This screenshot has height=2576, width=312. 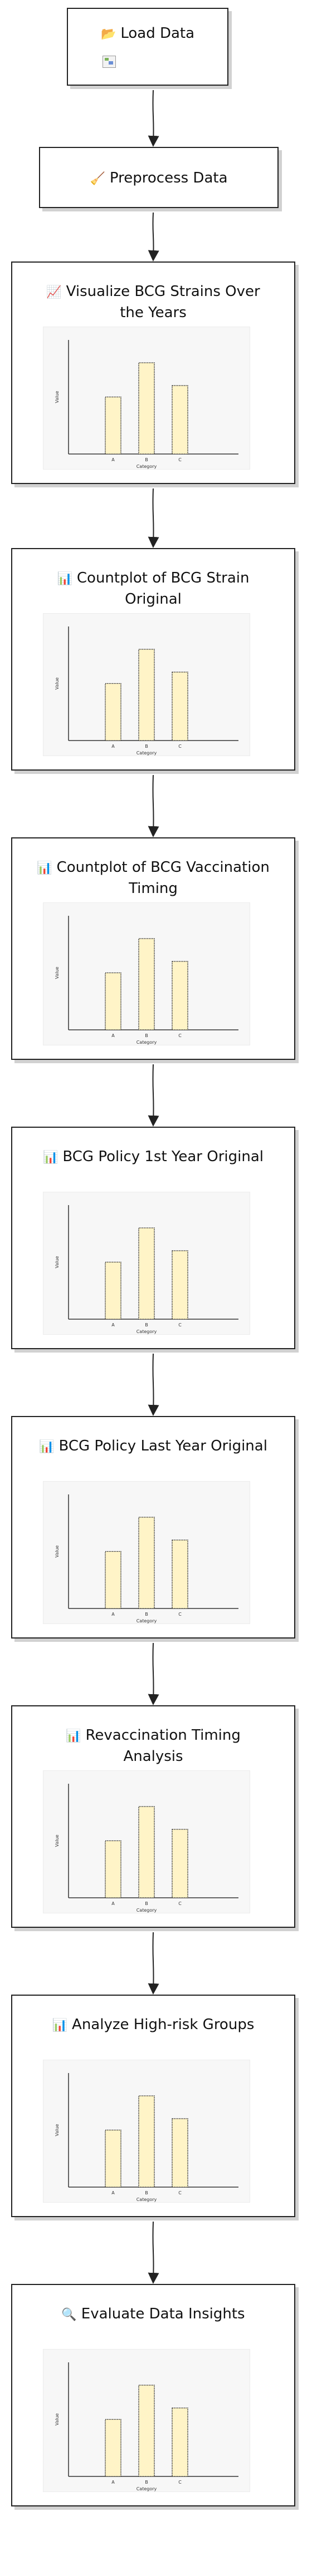 What do you see at coordinates (97, 179) in the screenshot?
I see `broom-icon: 🧹` at bounding box center [97, 179].